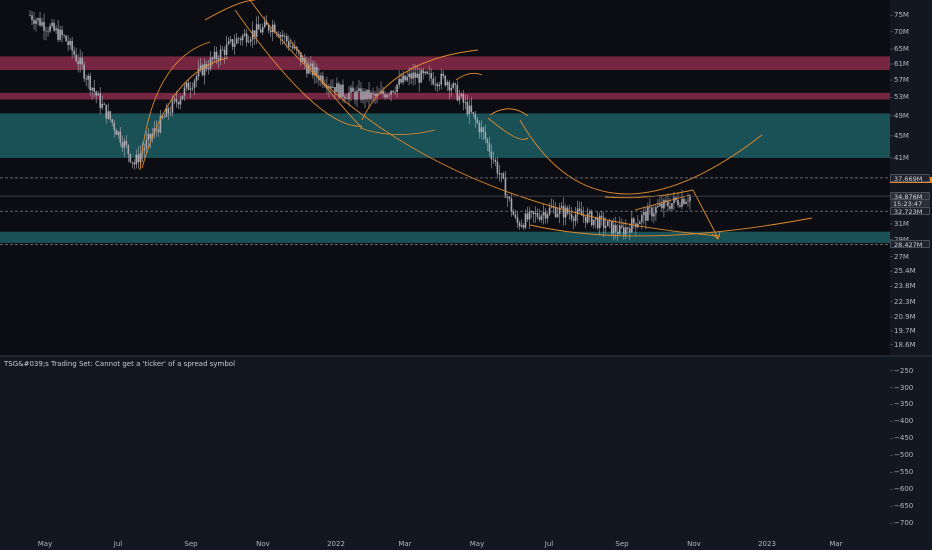 The height and width of the screenshot is (550, 932). I want to click on price-axis, so click(911, 267).